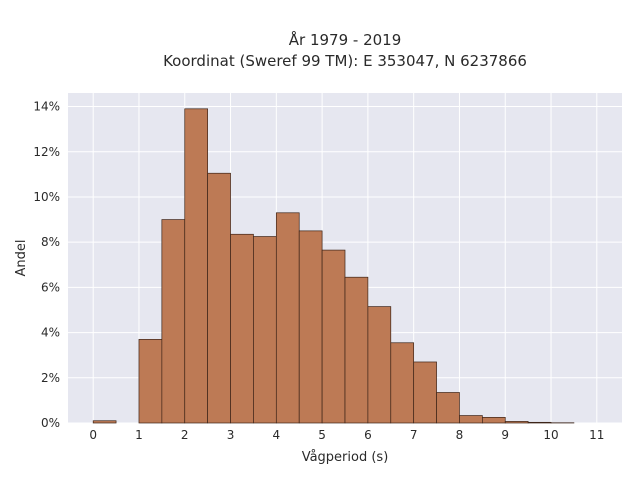 The image size is (640, 480). I want to click on x-tick-label: 6, so click(368, 435).